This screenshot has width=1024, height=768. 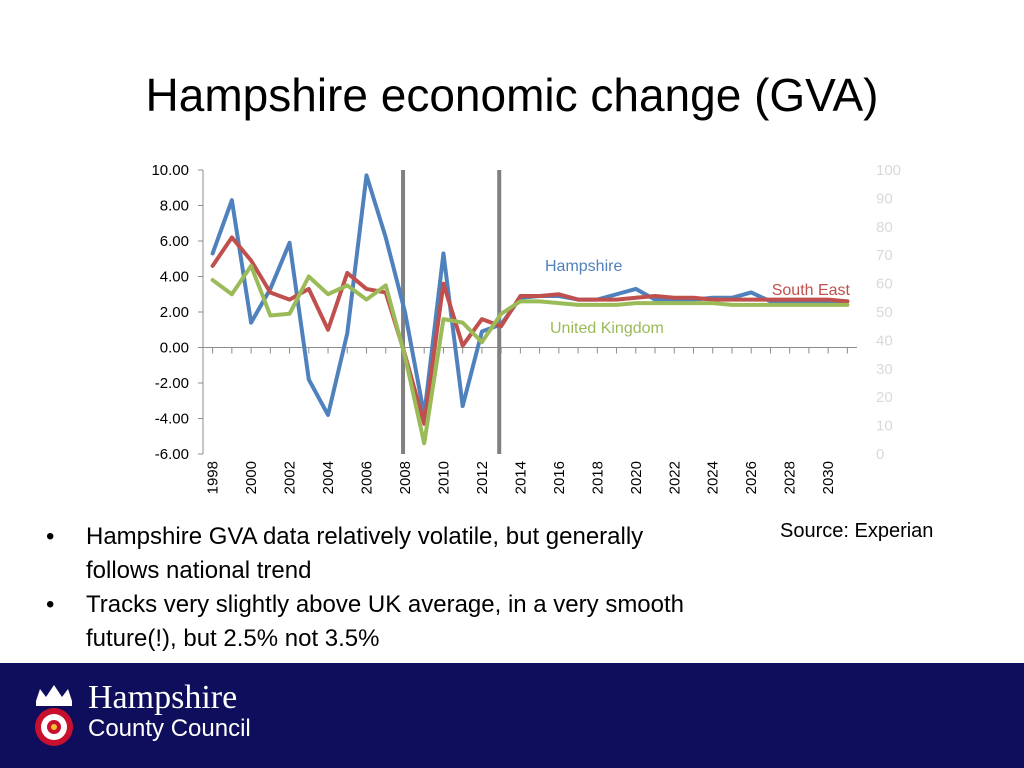 What do you see at coordinates (884, 255) in the screenshot?
I see `y2-tick-label: 70` at bounding box center [884, 255].